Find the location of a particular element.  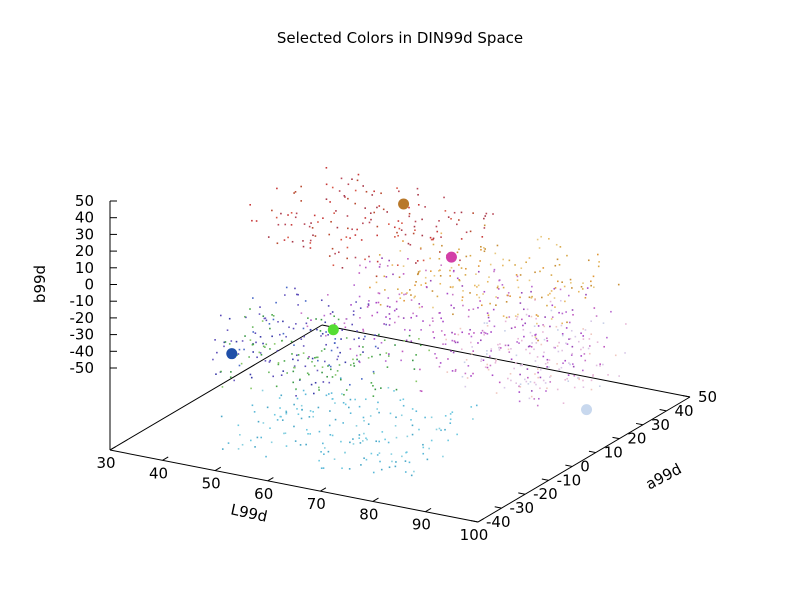

selected-color-point is located at coordinates (587, 410).